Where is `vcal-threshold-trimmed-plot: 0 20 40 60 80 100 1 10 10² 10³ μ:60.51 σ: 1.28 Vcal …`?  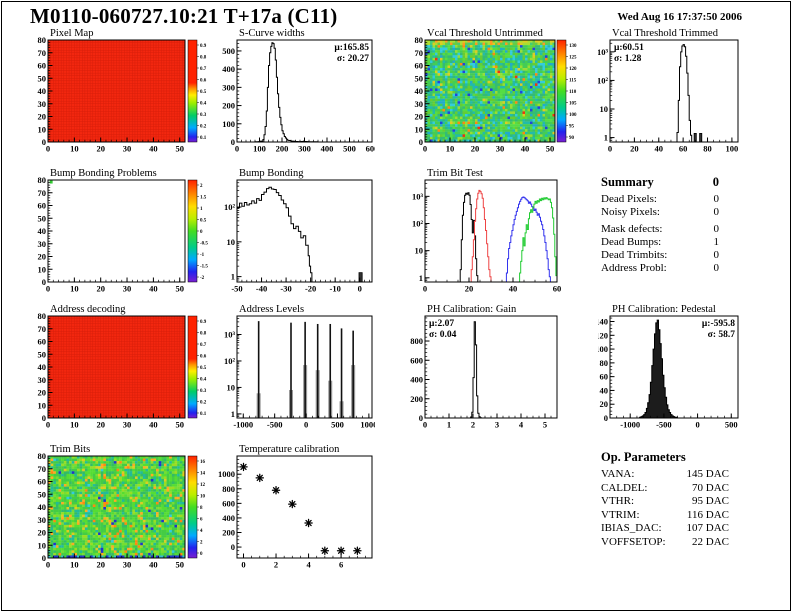 vcal-threshold-trimmed-plot: 0 20 40 60 80 100 1 10 10² 10³ μ:60.51 σ: 1.28 Vcal … is located at coordinates (674, 91).